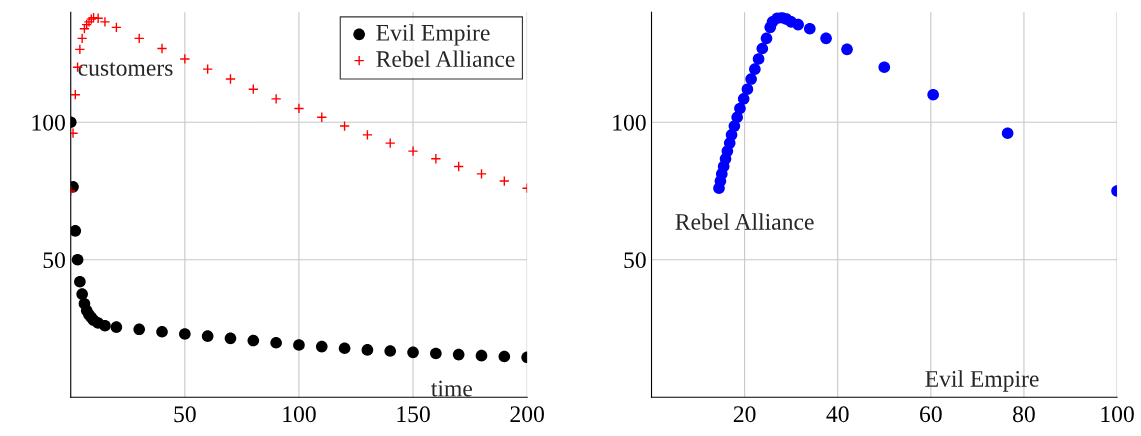 The height and width of the screenshot is (436, 1141). I want to click on legend-label: Evil Empire, so click(433, 35).